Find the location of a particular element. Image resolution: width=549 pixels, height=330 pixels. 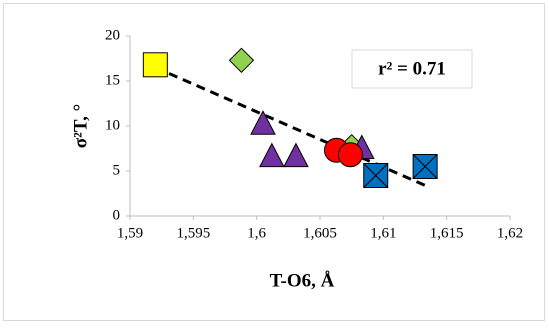

x-tick-label: 1,605 is located at coordinates (320, 233).